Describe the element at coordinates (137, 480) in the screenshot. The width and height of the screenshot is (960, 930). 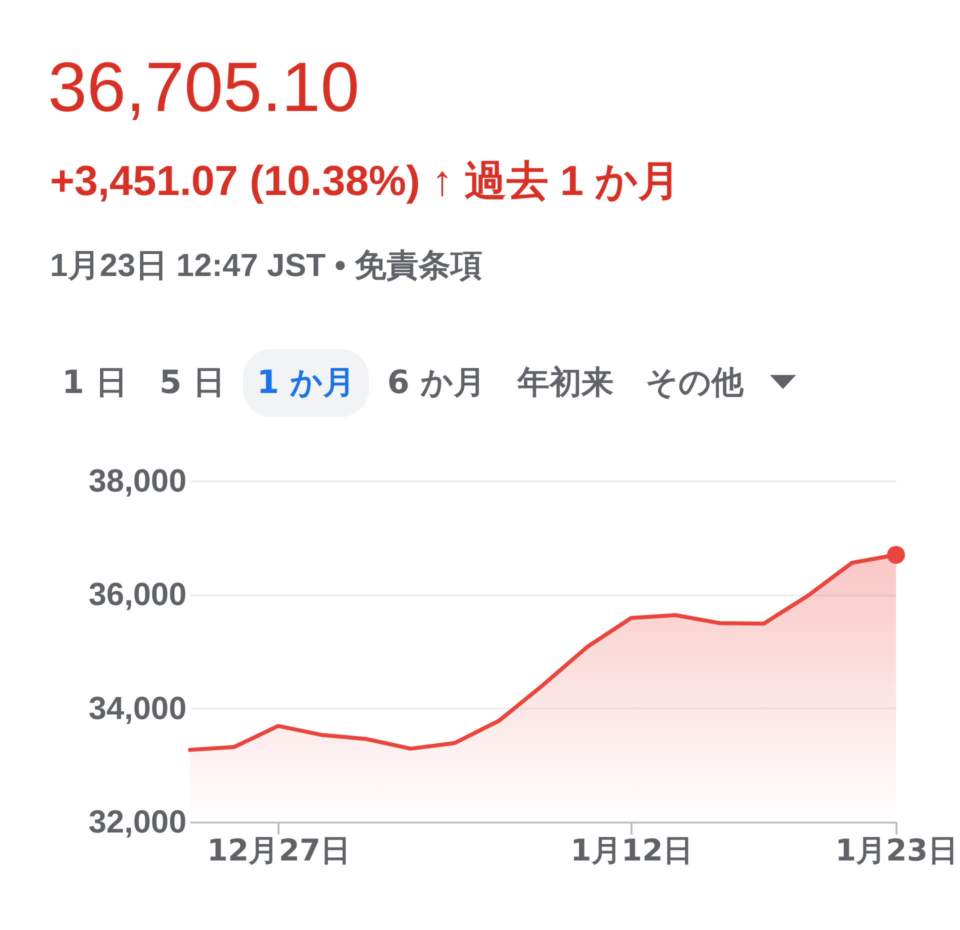
I see `y-tick-label: 38,000` at that location.